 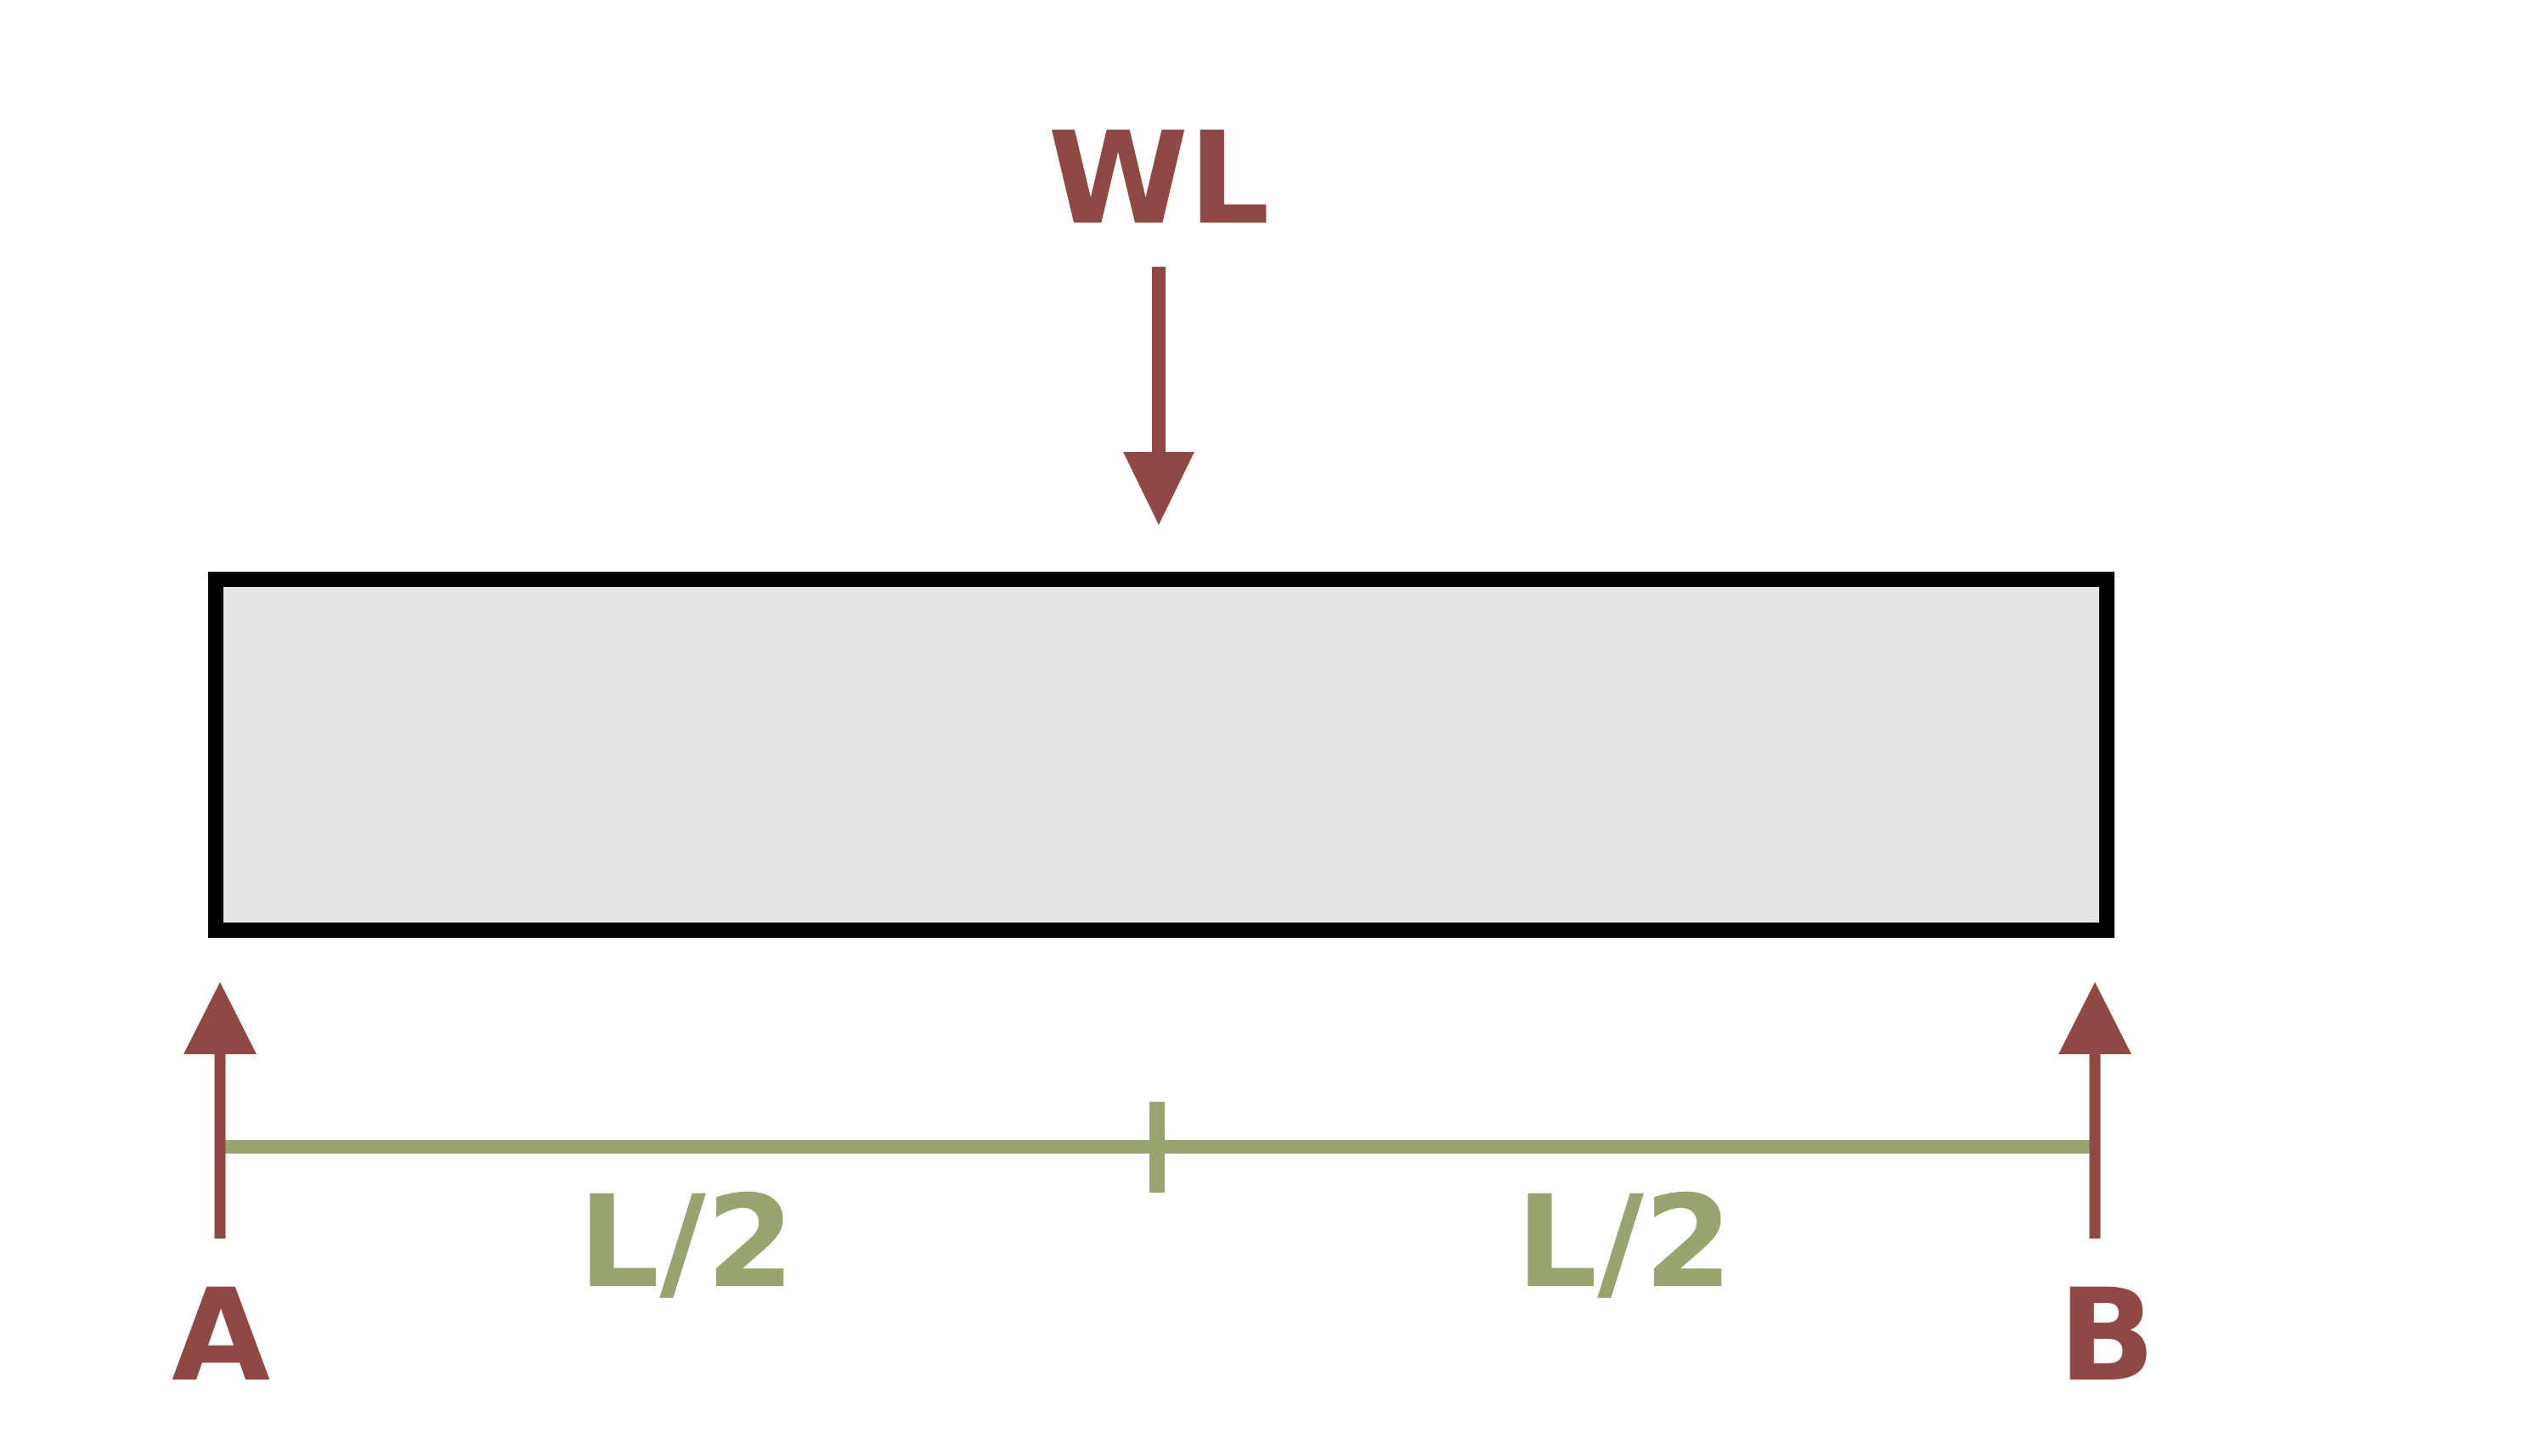 What do you see at coordinates (221, 1336) in the screenshot?
I see `support-label-a: A` at bounding box center [221, 1336].